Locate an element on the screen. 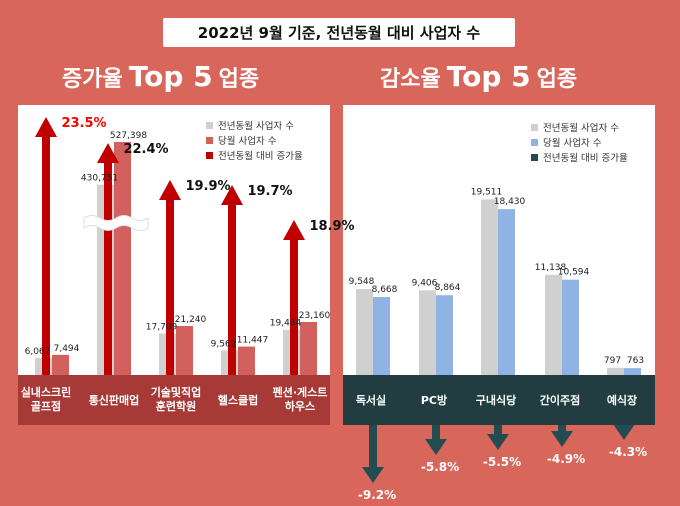  category-right-1: PC방 is located at coordinates (434, 400).